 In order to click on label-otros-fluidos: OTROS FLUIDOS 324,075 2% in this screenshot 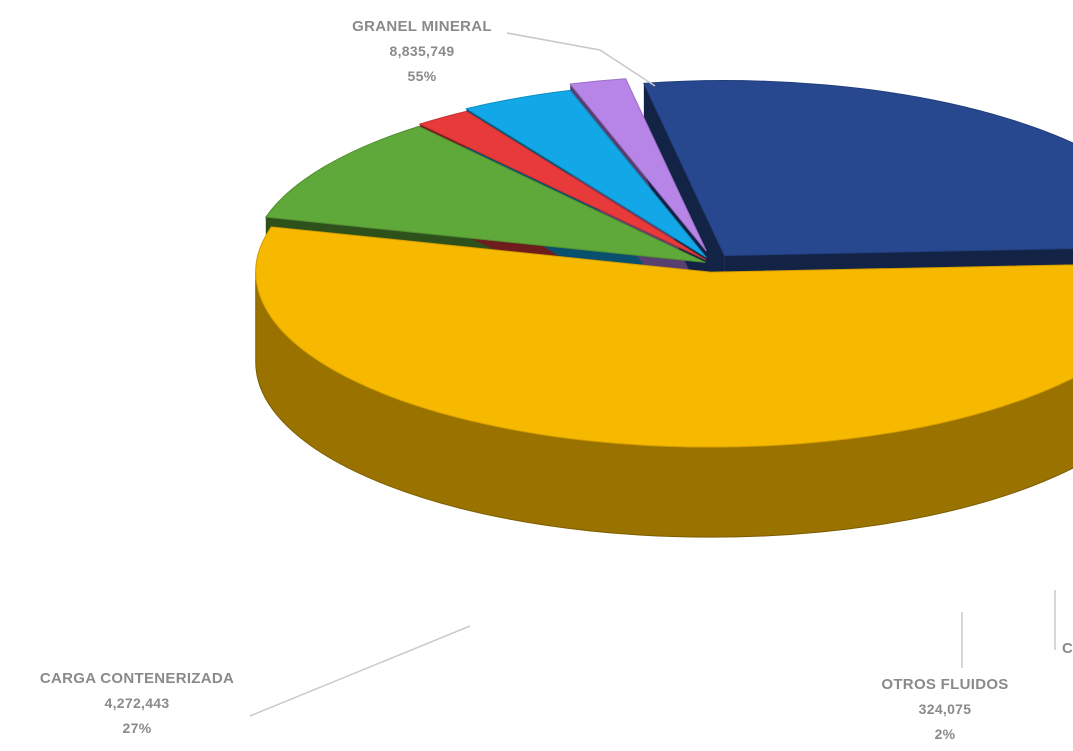, I will do `click(945, 709)`.